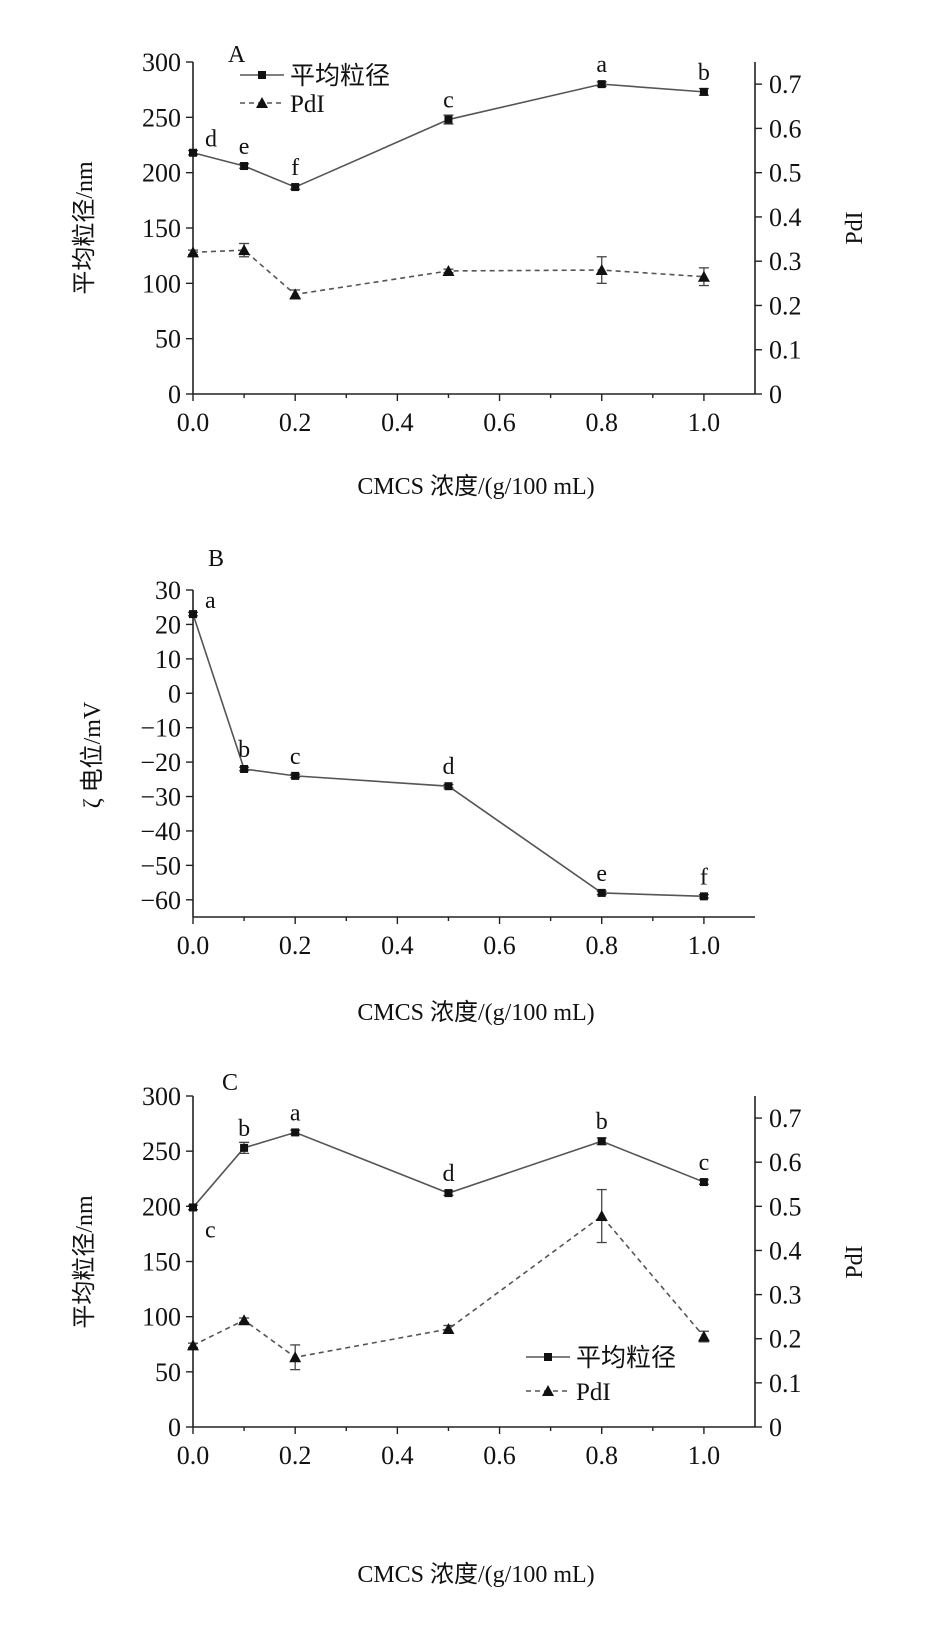 The width and height of the screenshot is (949, 1633). Describe the element at coordinates (785, 128) in the screenshot. I see `y2-tick-label: 0.6` at that location.